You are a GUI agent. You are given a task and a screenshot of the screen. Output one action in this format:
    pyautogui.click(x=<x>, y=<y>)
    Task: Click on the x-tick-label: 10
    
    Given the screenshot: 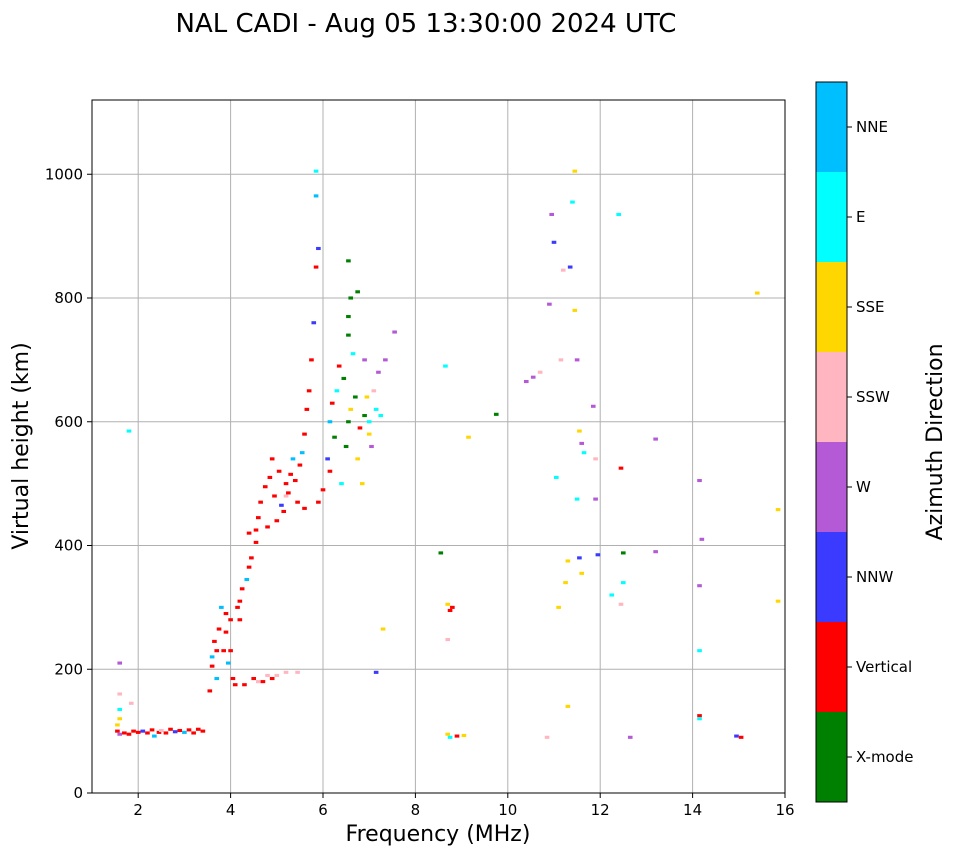 What is the action you would take?
    pyautogui.click(x=507, y=810)
    